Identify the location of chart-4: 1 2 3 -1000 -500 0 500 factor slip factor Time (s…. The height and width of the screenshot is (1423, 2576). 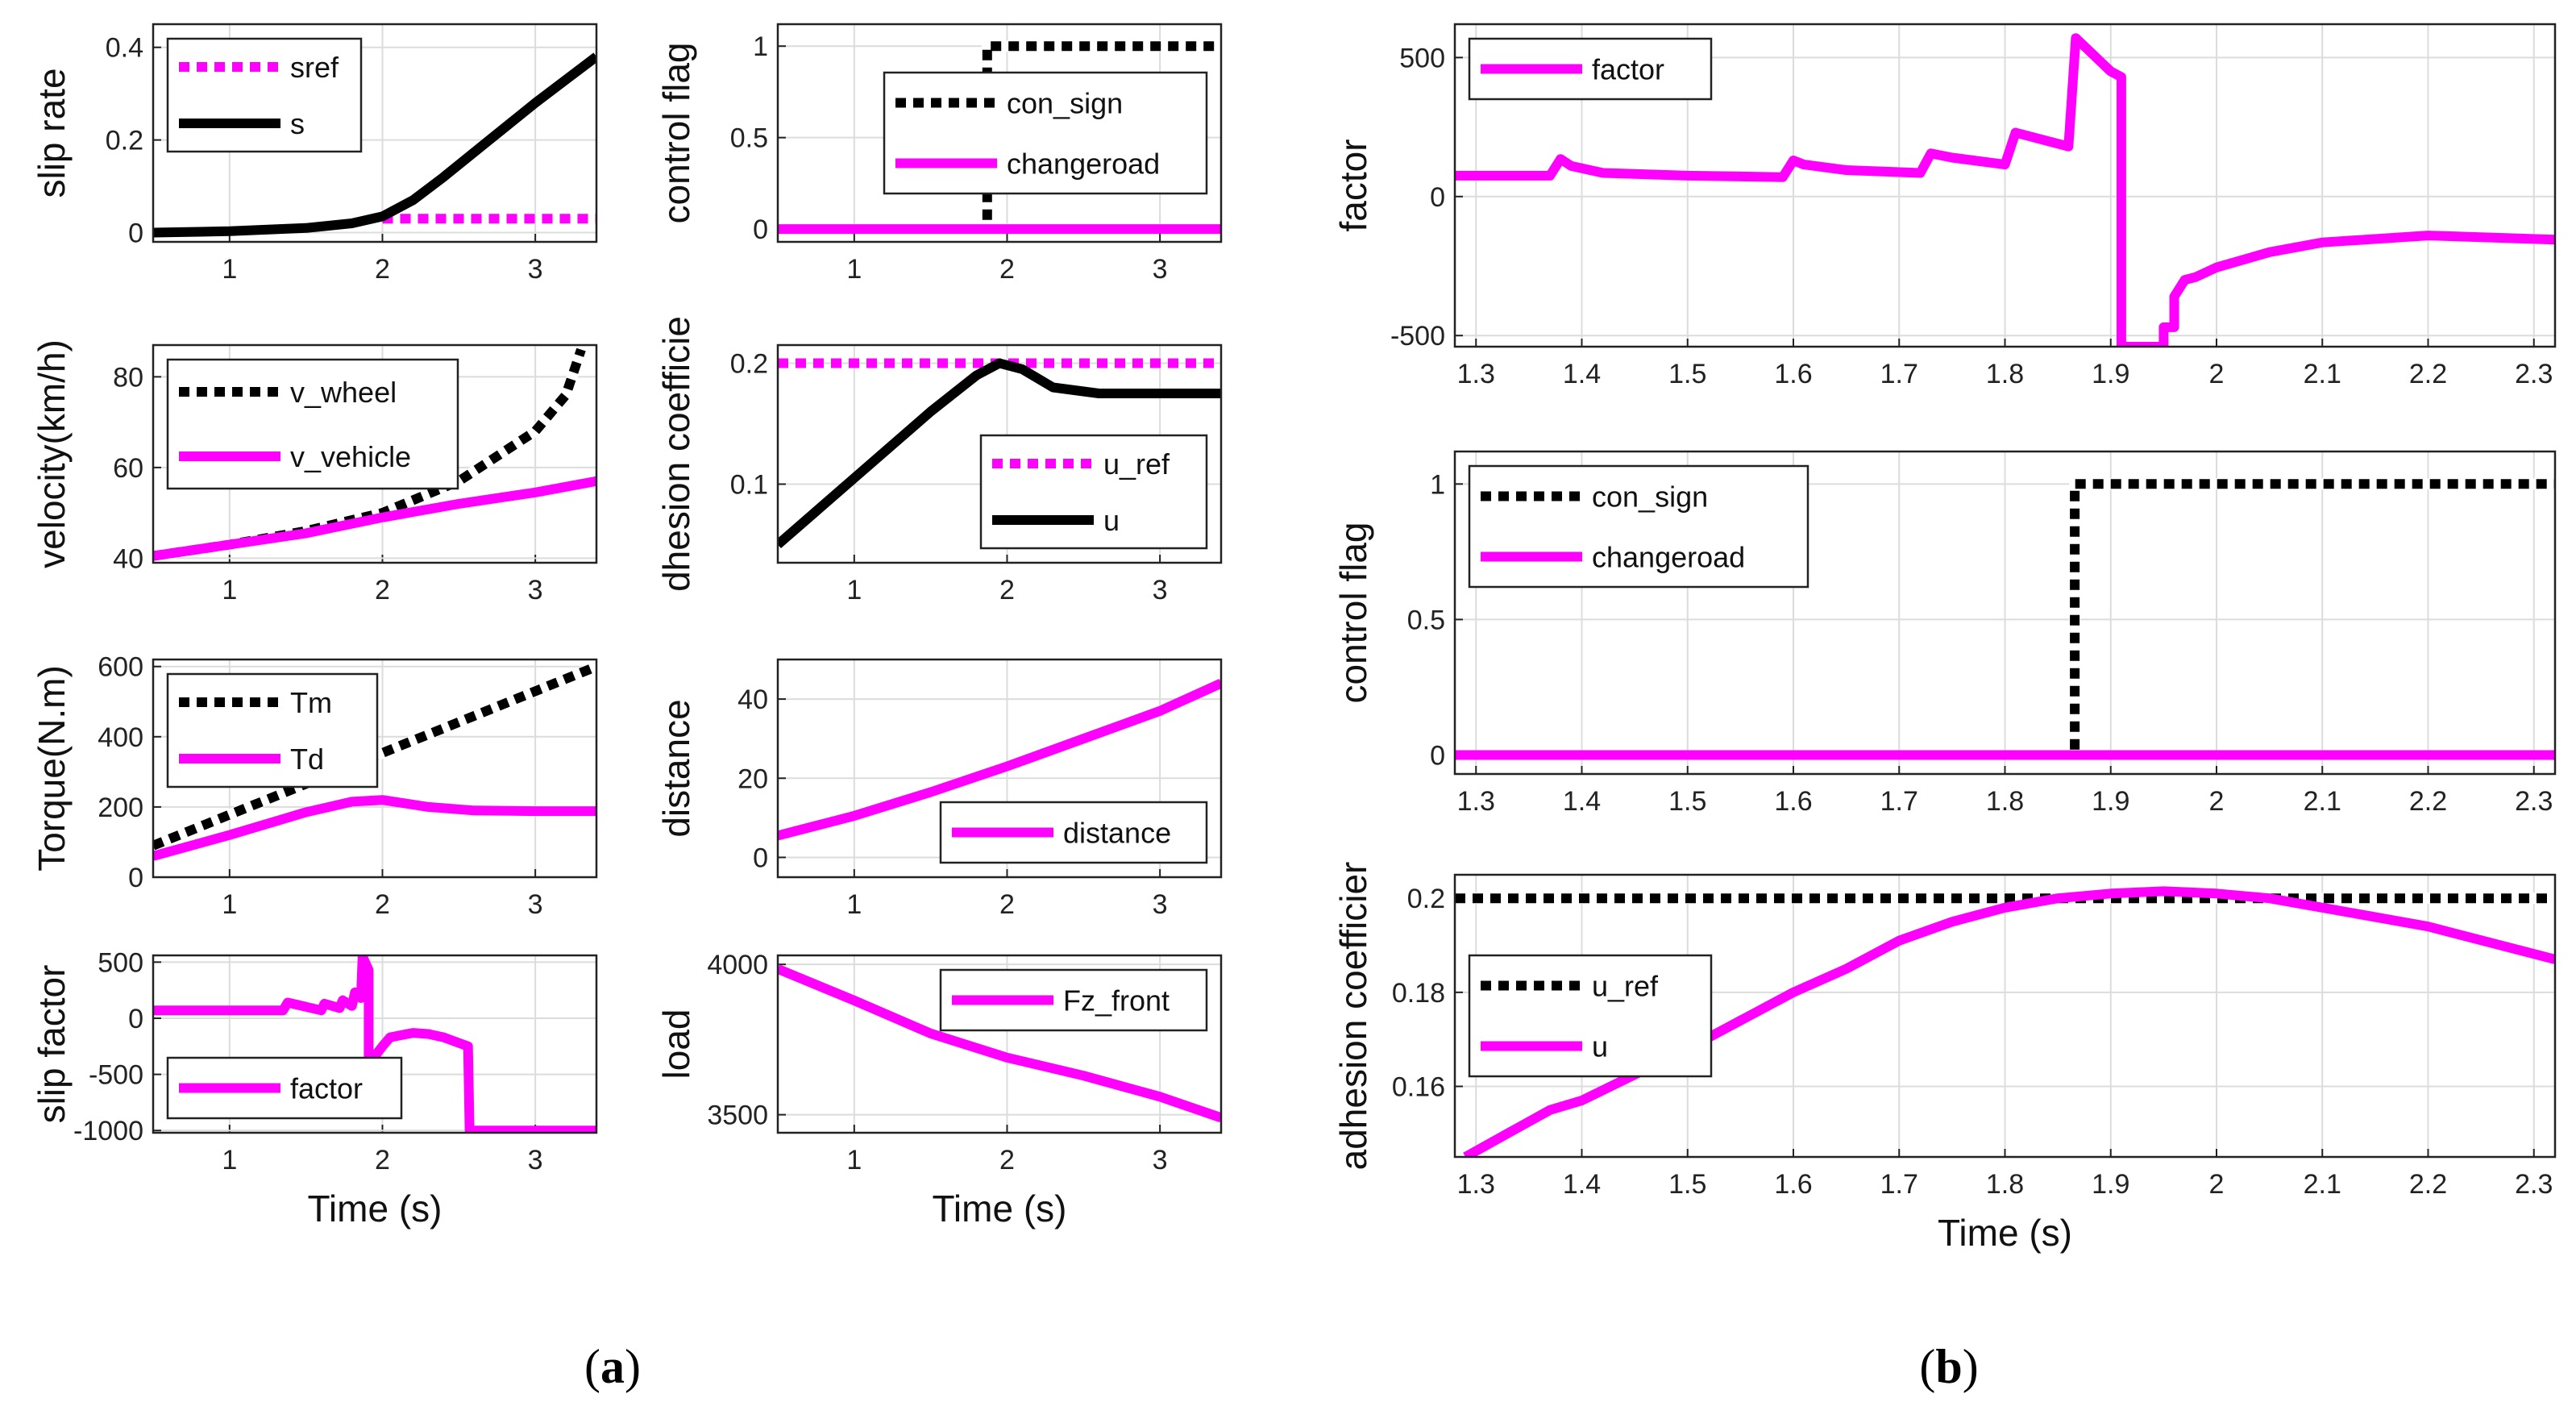
(314, 1088).